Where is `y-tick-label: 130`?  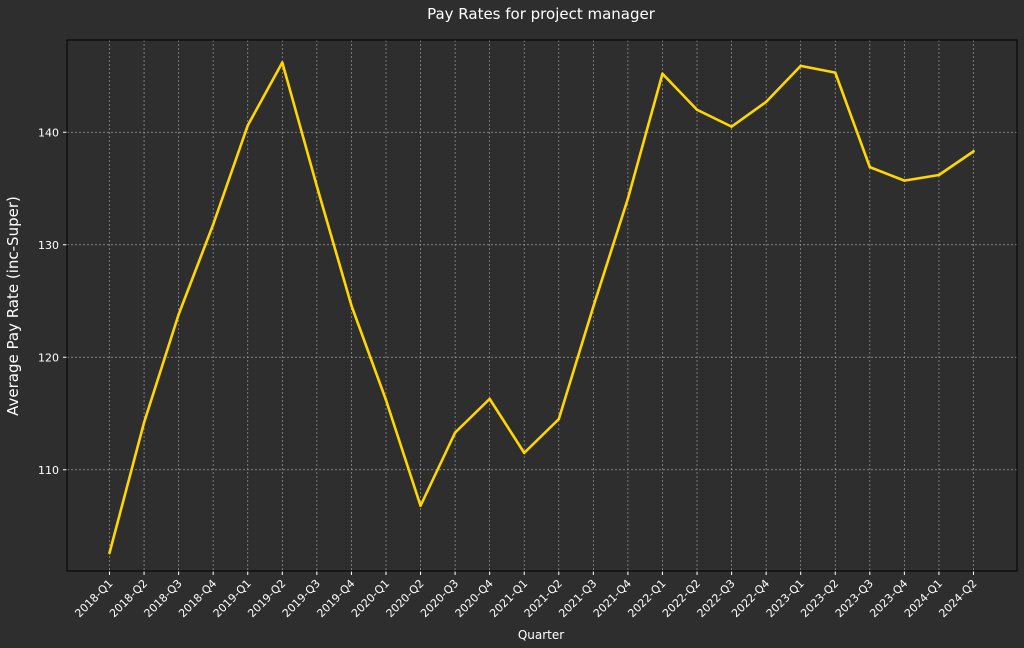 y-tick-label: 130 is located at coordinates (48, 245).